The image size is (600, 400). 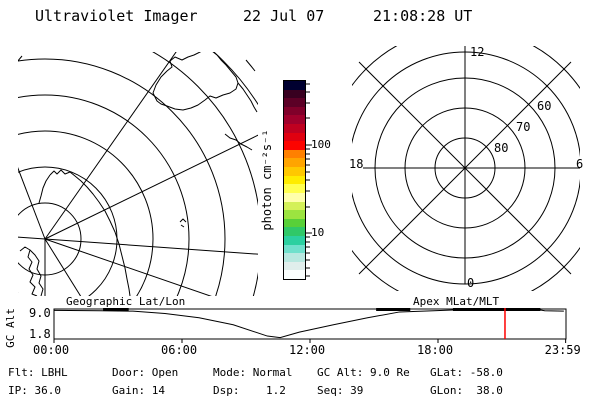 What do you see at coordinates (456, 301) in the screenshot?
I see `apex-plot-caption: Apex MLat/MLT` at bounding box center [456, 301].